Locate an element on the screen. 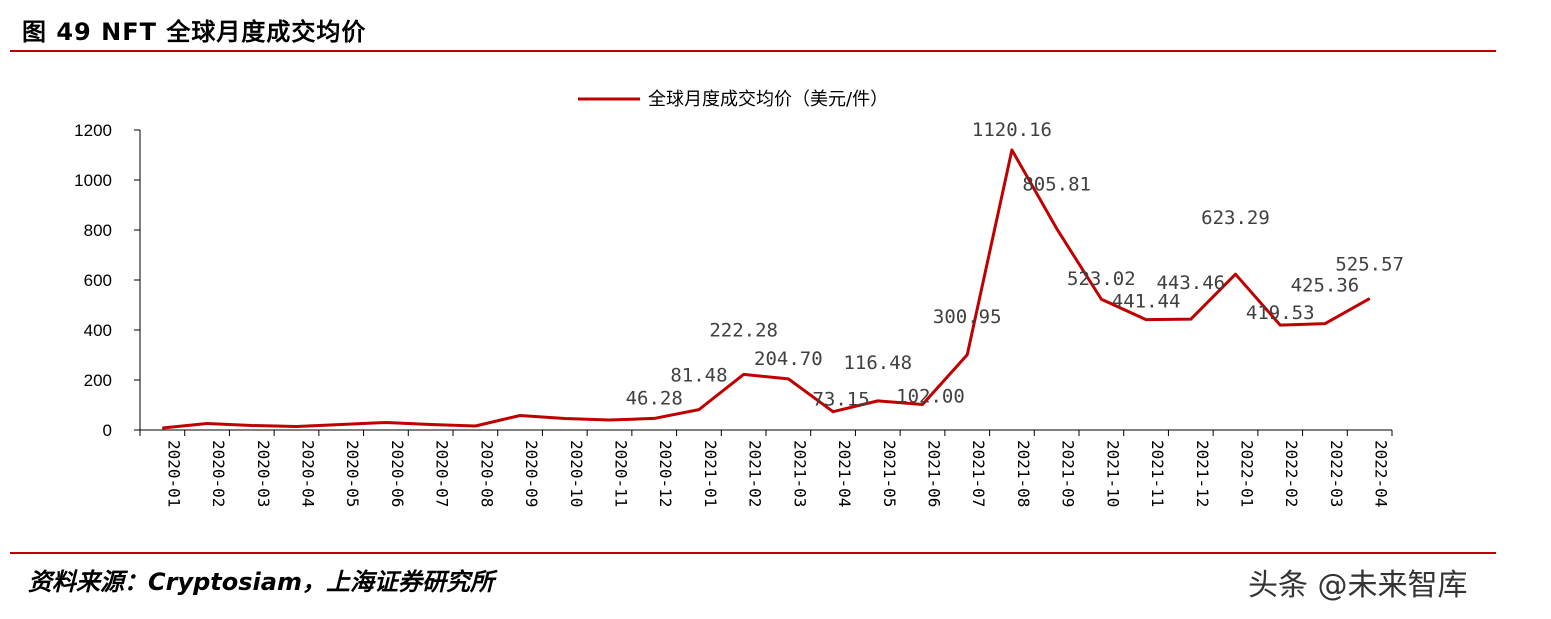 The height and width of the screenshot is (619, 1551). y-tick-label: 1000 is located at coordinates (93, 180).